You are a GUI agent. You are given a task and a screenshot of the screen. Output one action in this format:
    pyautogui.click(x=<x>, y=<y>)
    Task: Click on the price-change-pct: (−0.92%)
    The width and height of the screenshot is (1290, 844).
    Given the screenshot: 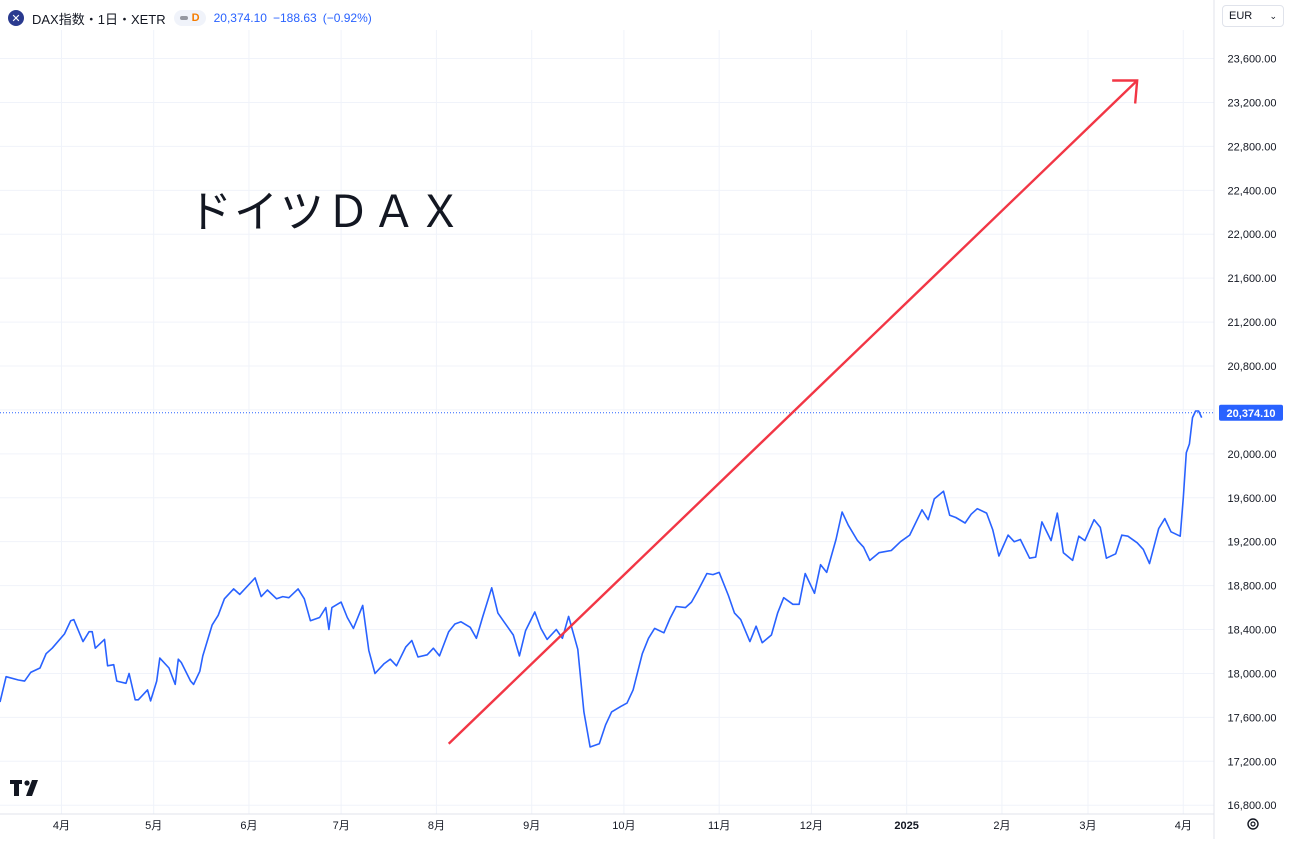 What is the action you would take?
    pyautogui.click(x=347, y=18)
    